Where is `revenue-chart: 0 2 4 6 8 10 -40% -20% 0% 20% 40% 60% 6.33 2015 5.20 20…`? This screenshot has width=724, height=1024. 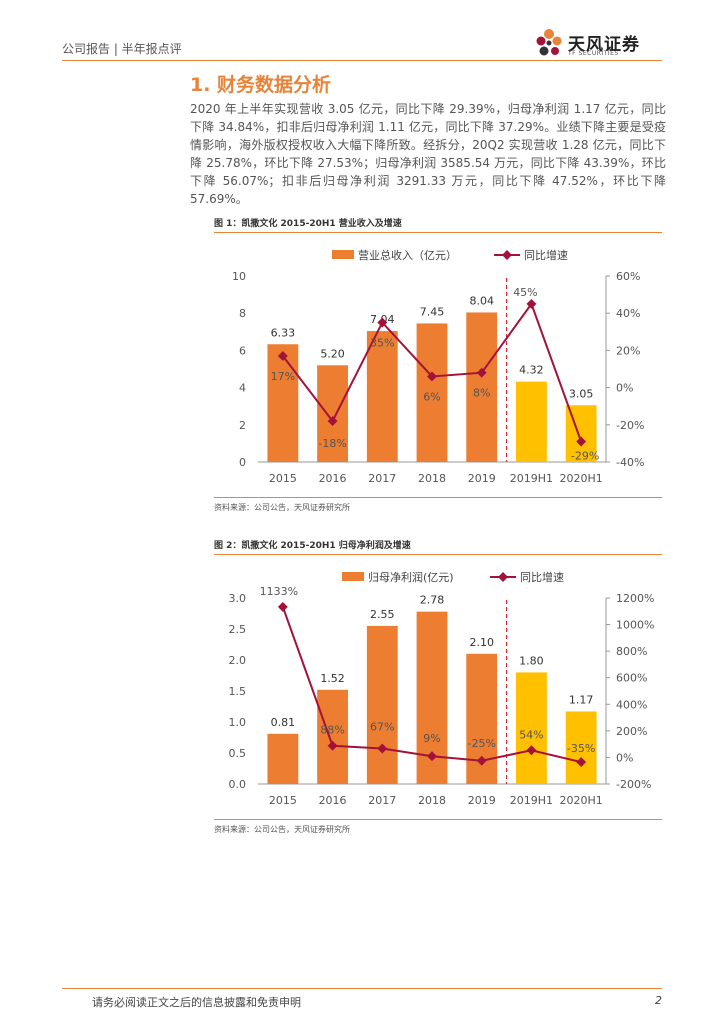 revenue-chart: 0 2 4 6 8 10 -40% -20% 0% 20% 40% 60% 6.33 2015 5.20 20… is located at coordinates (438, 366).